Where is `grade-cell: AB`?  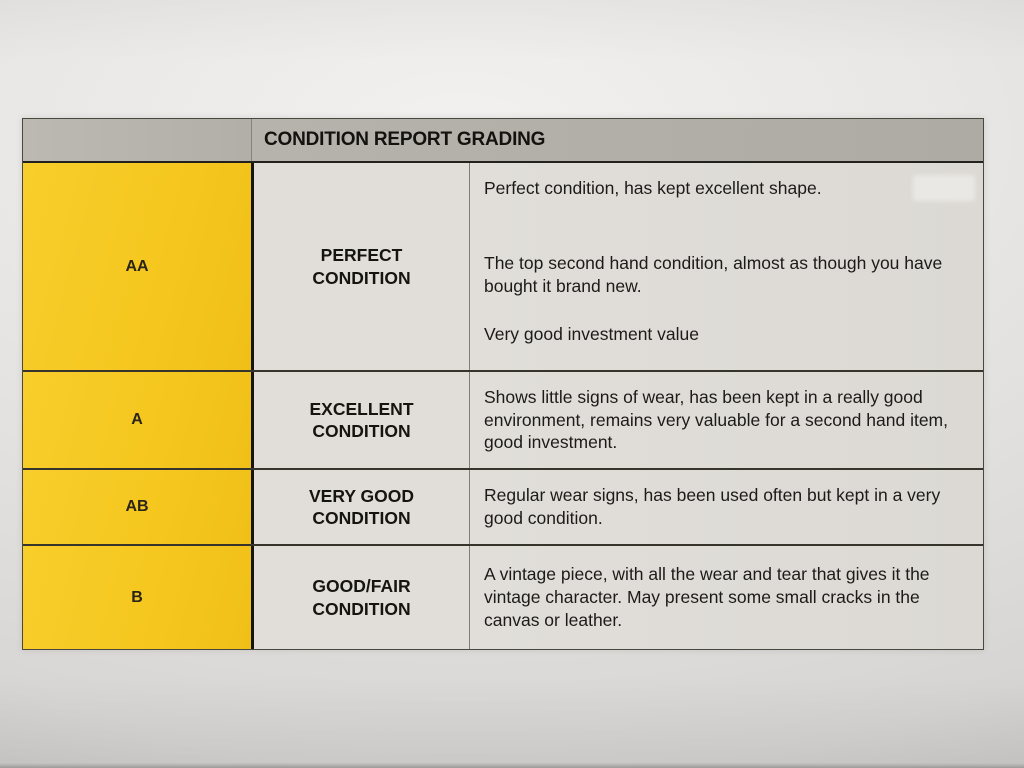
grade-cell: AB is located at coordinates (138, 507).